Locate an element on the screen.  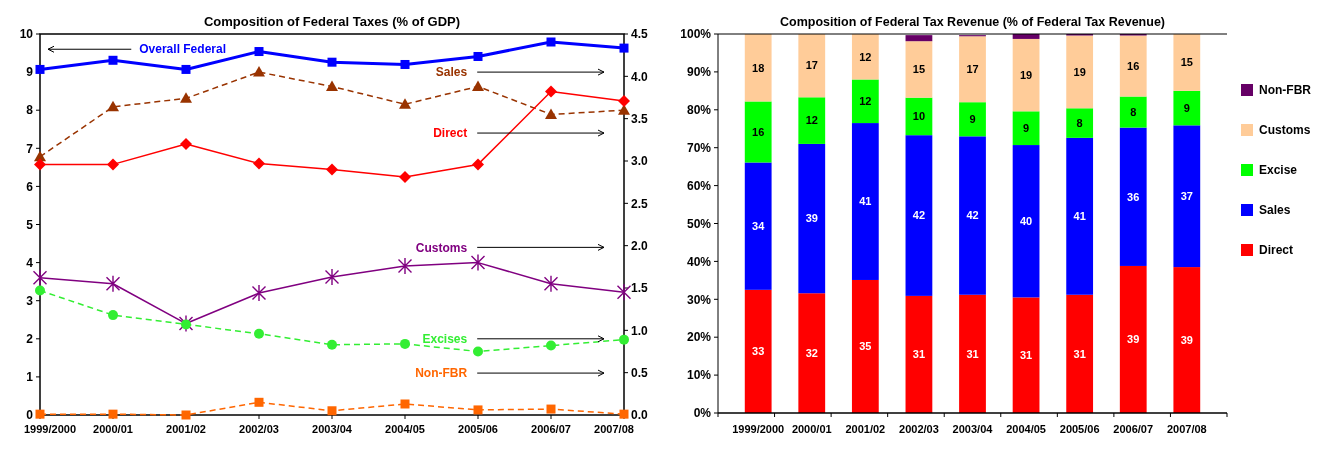
y2-tick-label: 0.5 is located at coordinates (640, 372).